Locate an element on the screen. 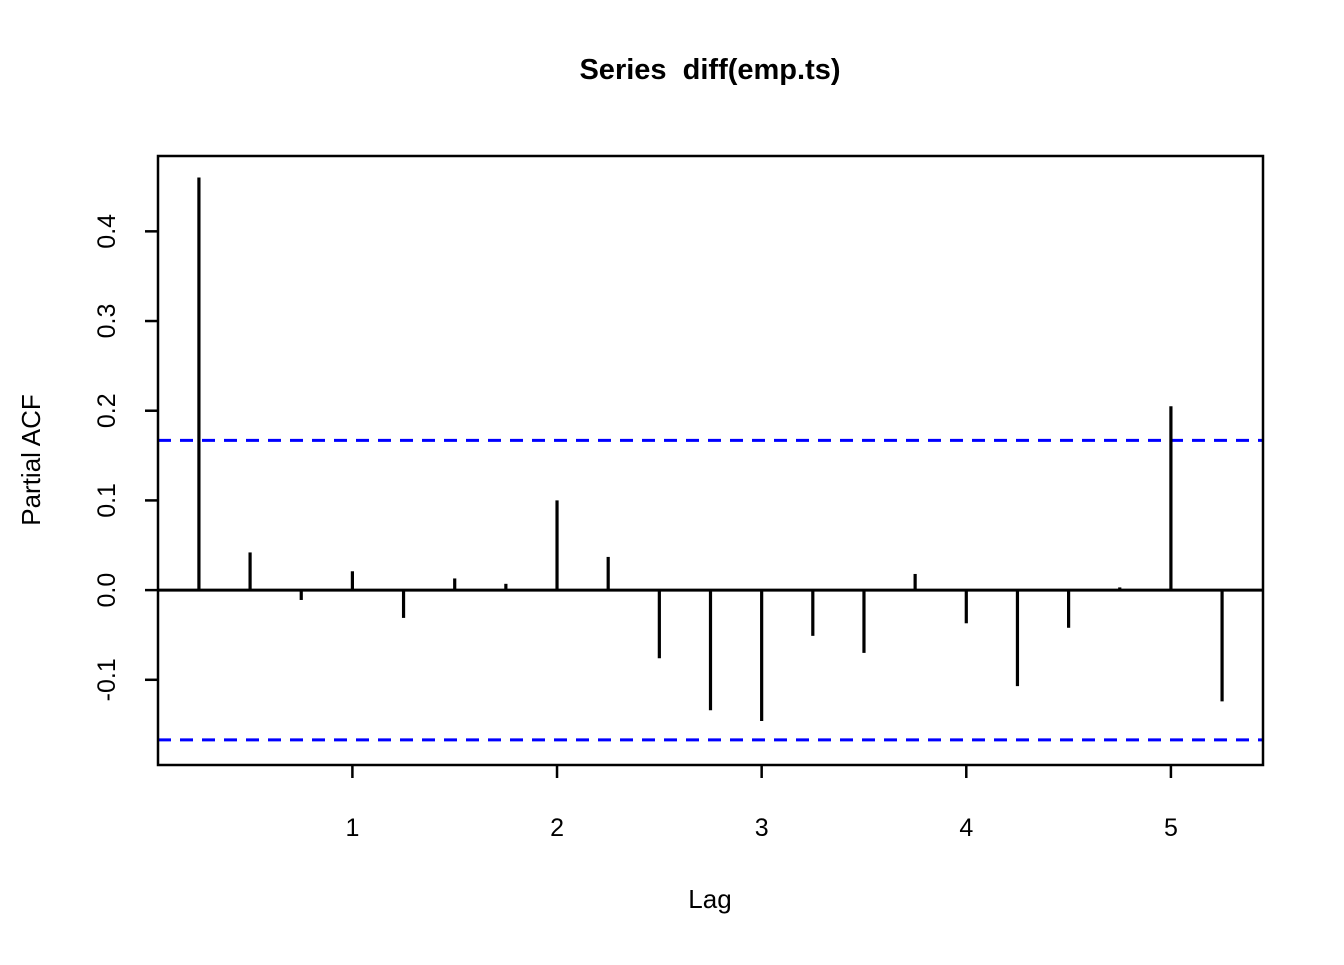 The width and height of the screenshot is (1344, 965). x-tick-label-3: 3 is located at coordinates (762, 828).